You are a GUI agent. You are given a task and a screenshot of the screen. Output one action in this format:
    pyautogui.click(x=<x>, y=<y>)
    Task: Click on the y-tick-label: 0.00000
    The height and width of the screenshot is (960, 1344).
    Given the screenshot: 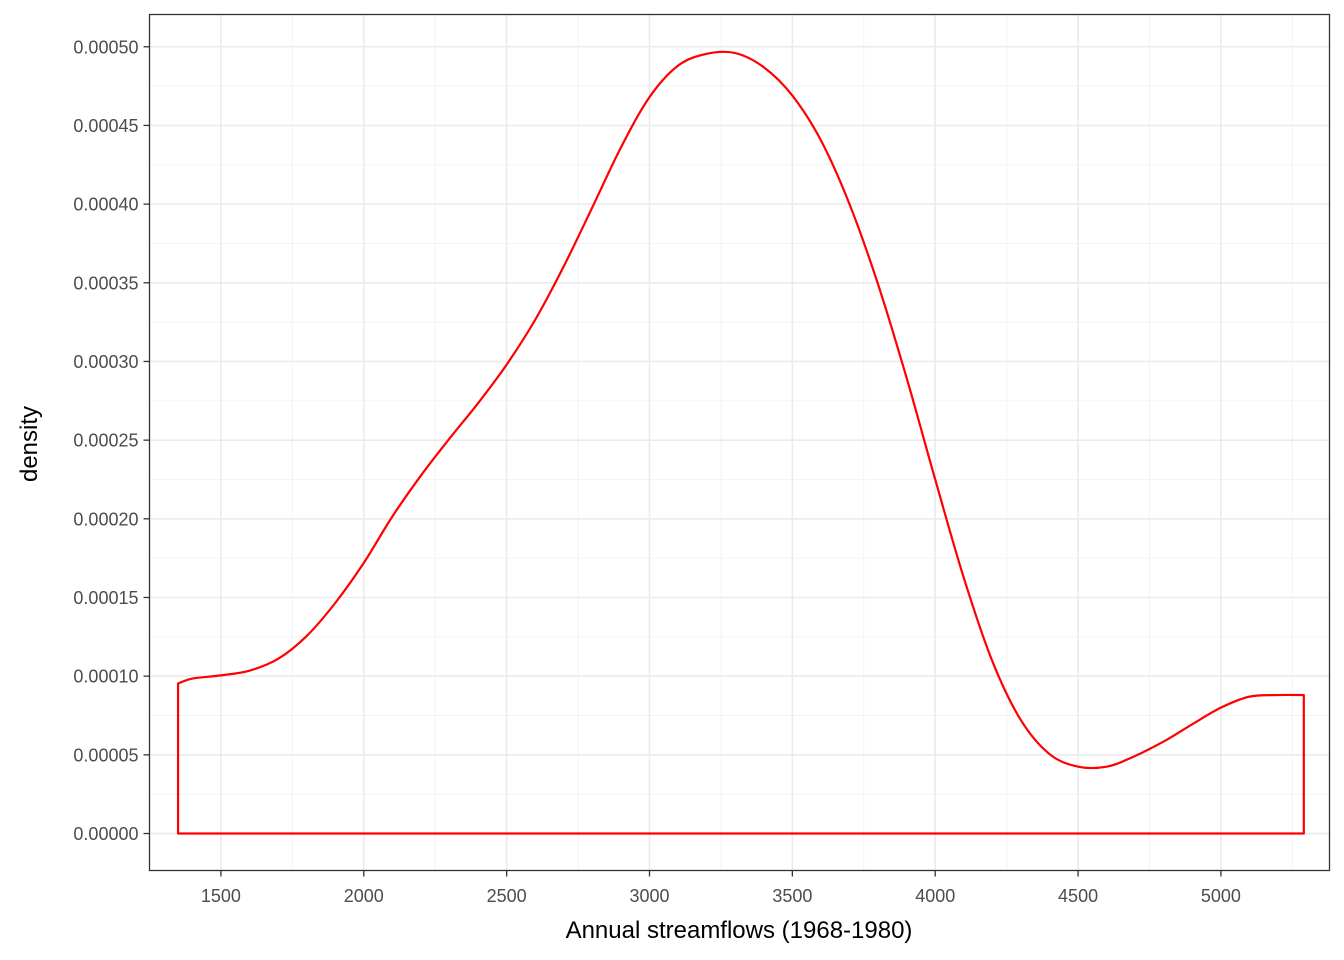 What is the action you would take?
    pyautogui.click(x=105, y=834)
    